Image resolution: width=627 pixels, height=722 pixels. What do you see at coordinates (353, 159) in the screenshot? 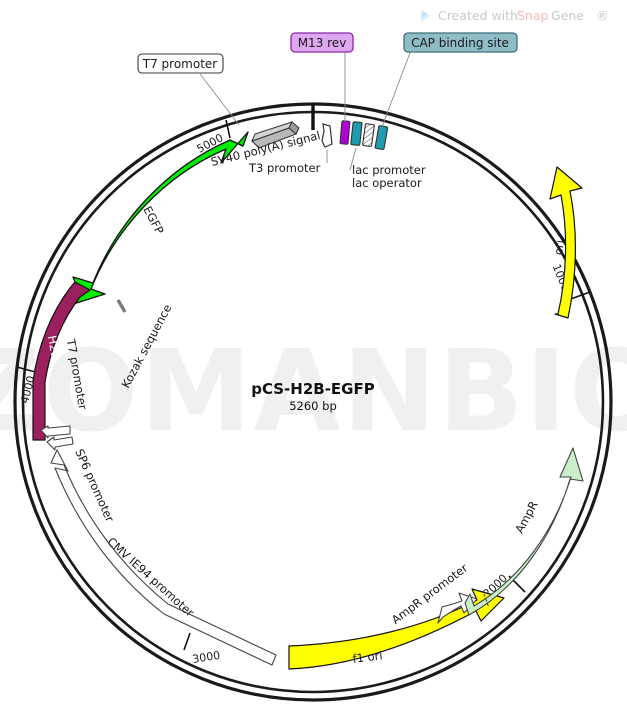
I see `lac-promoter-leader` at bounding box center [353, 159].